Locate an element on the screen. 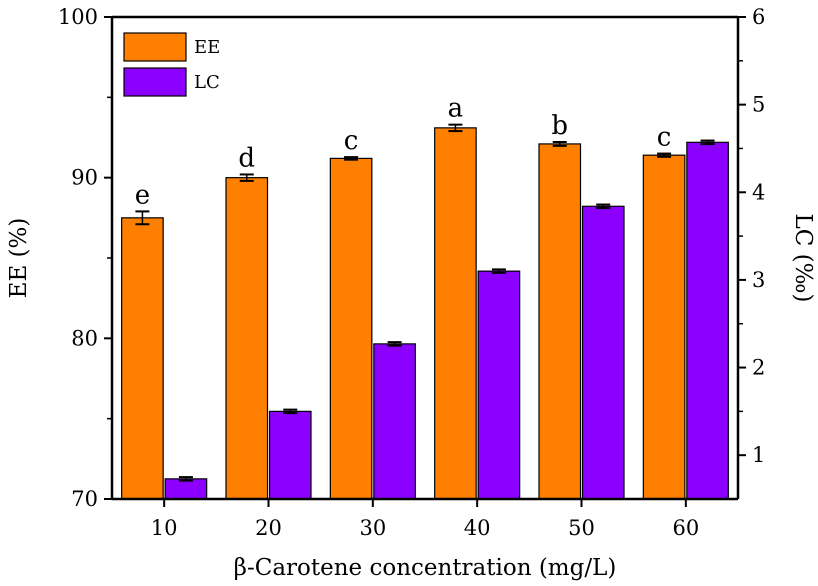  significance-label-40: a is located at coordinates (456, 109).